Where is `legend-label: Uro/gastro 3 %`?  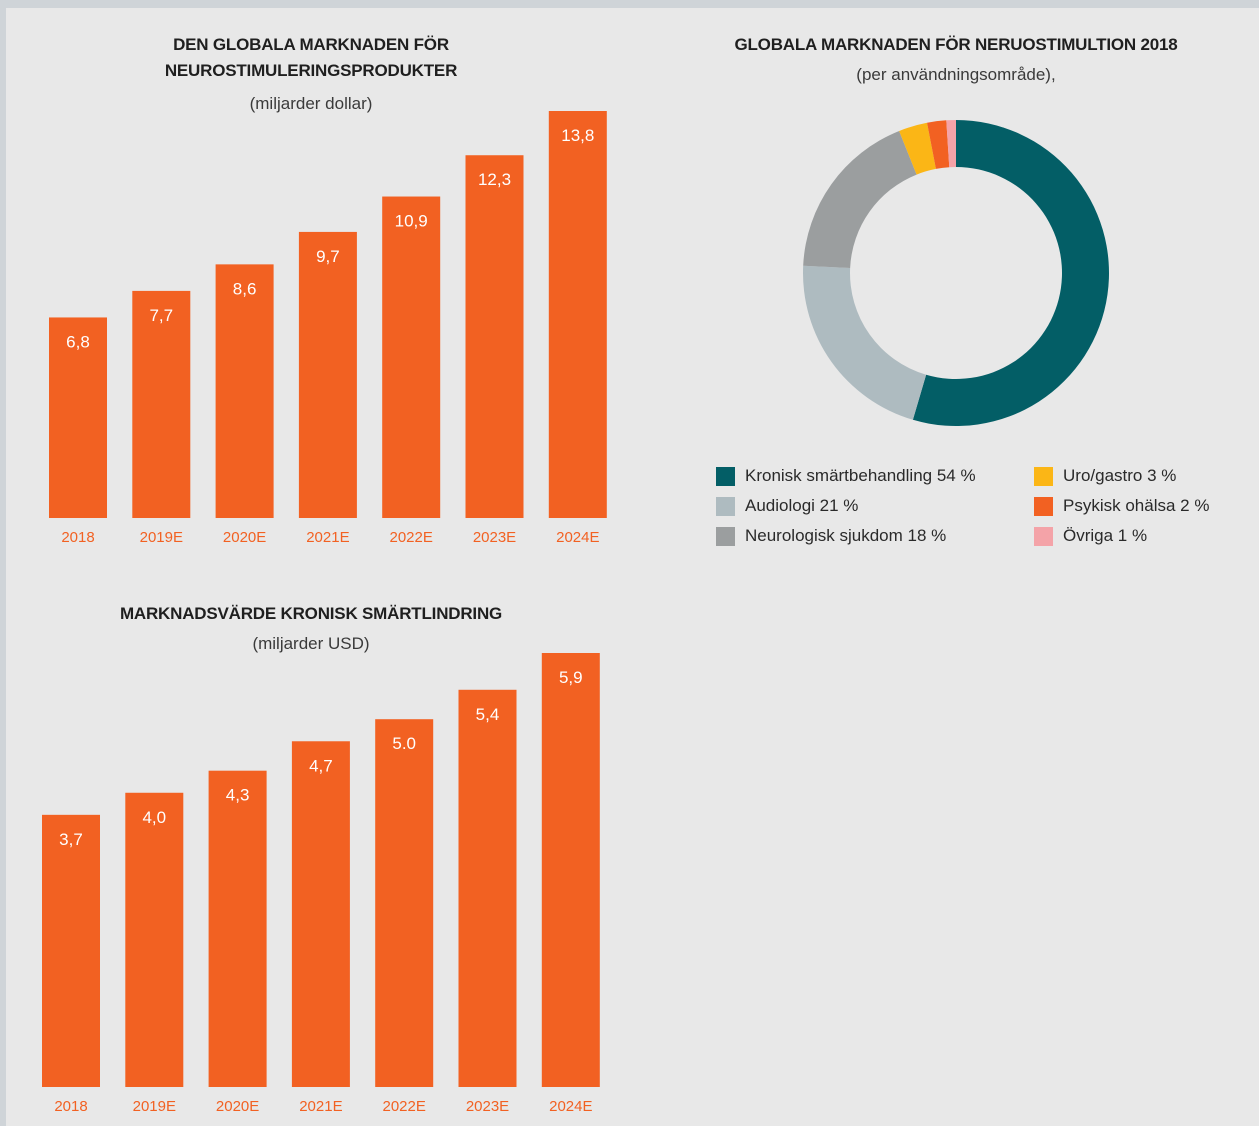
legend-label: Uro/gastro 3 % is located at coordinates (1120, 475).